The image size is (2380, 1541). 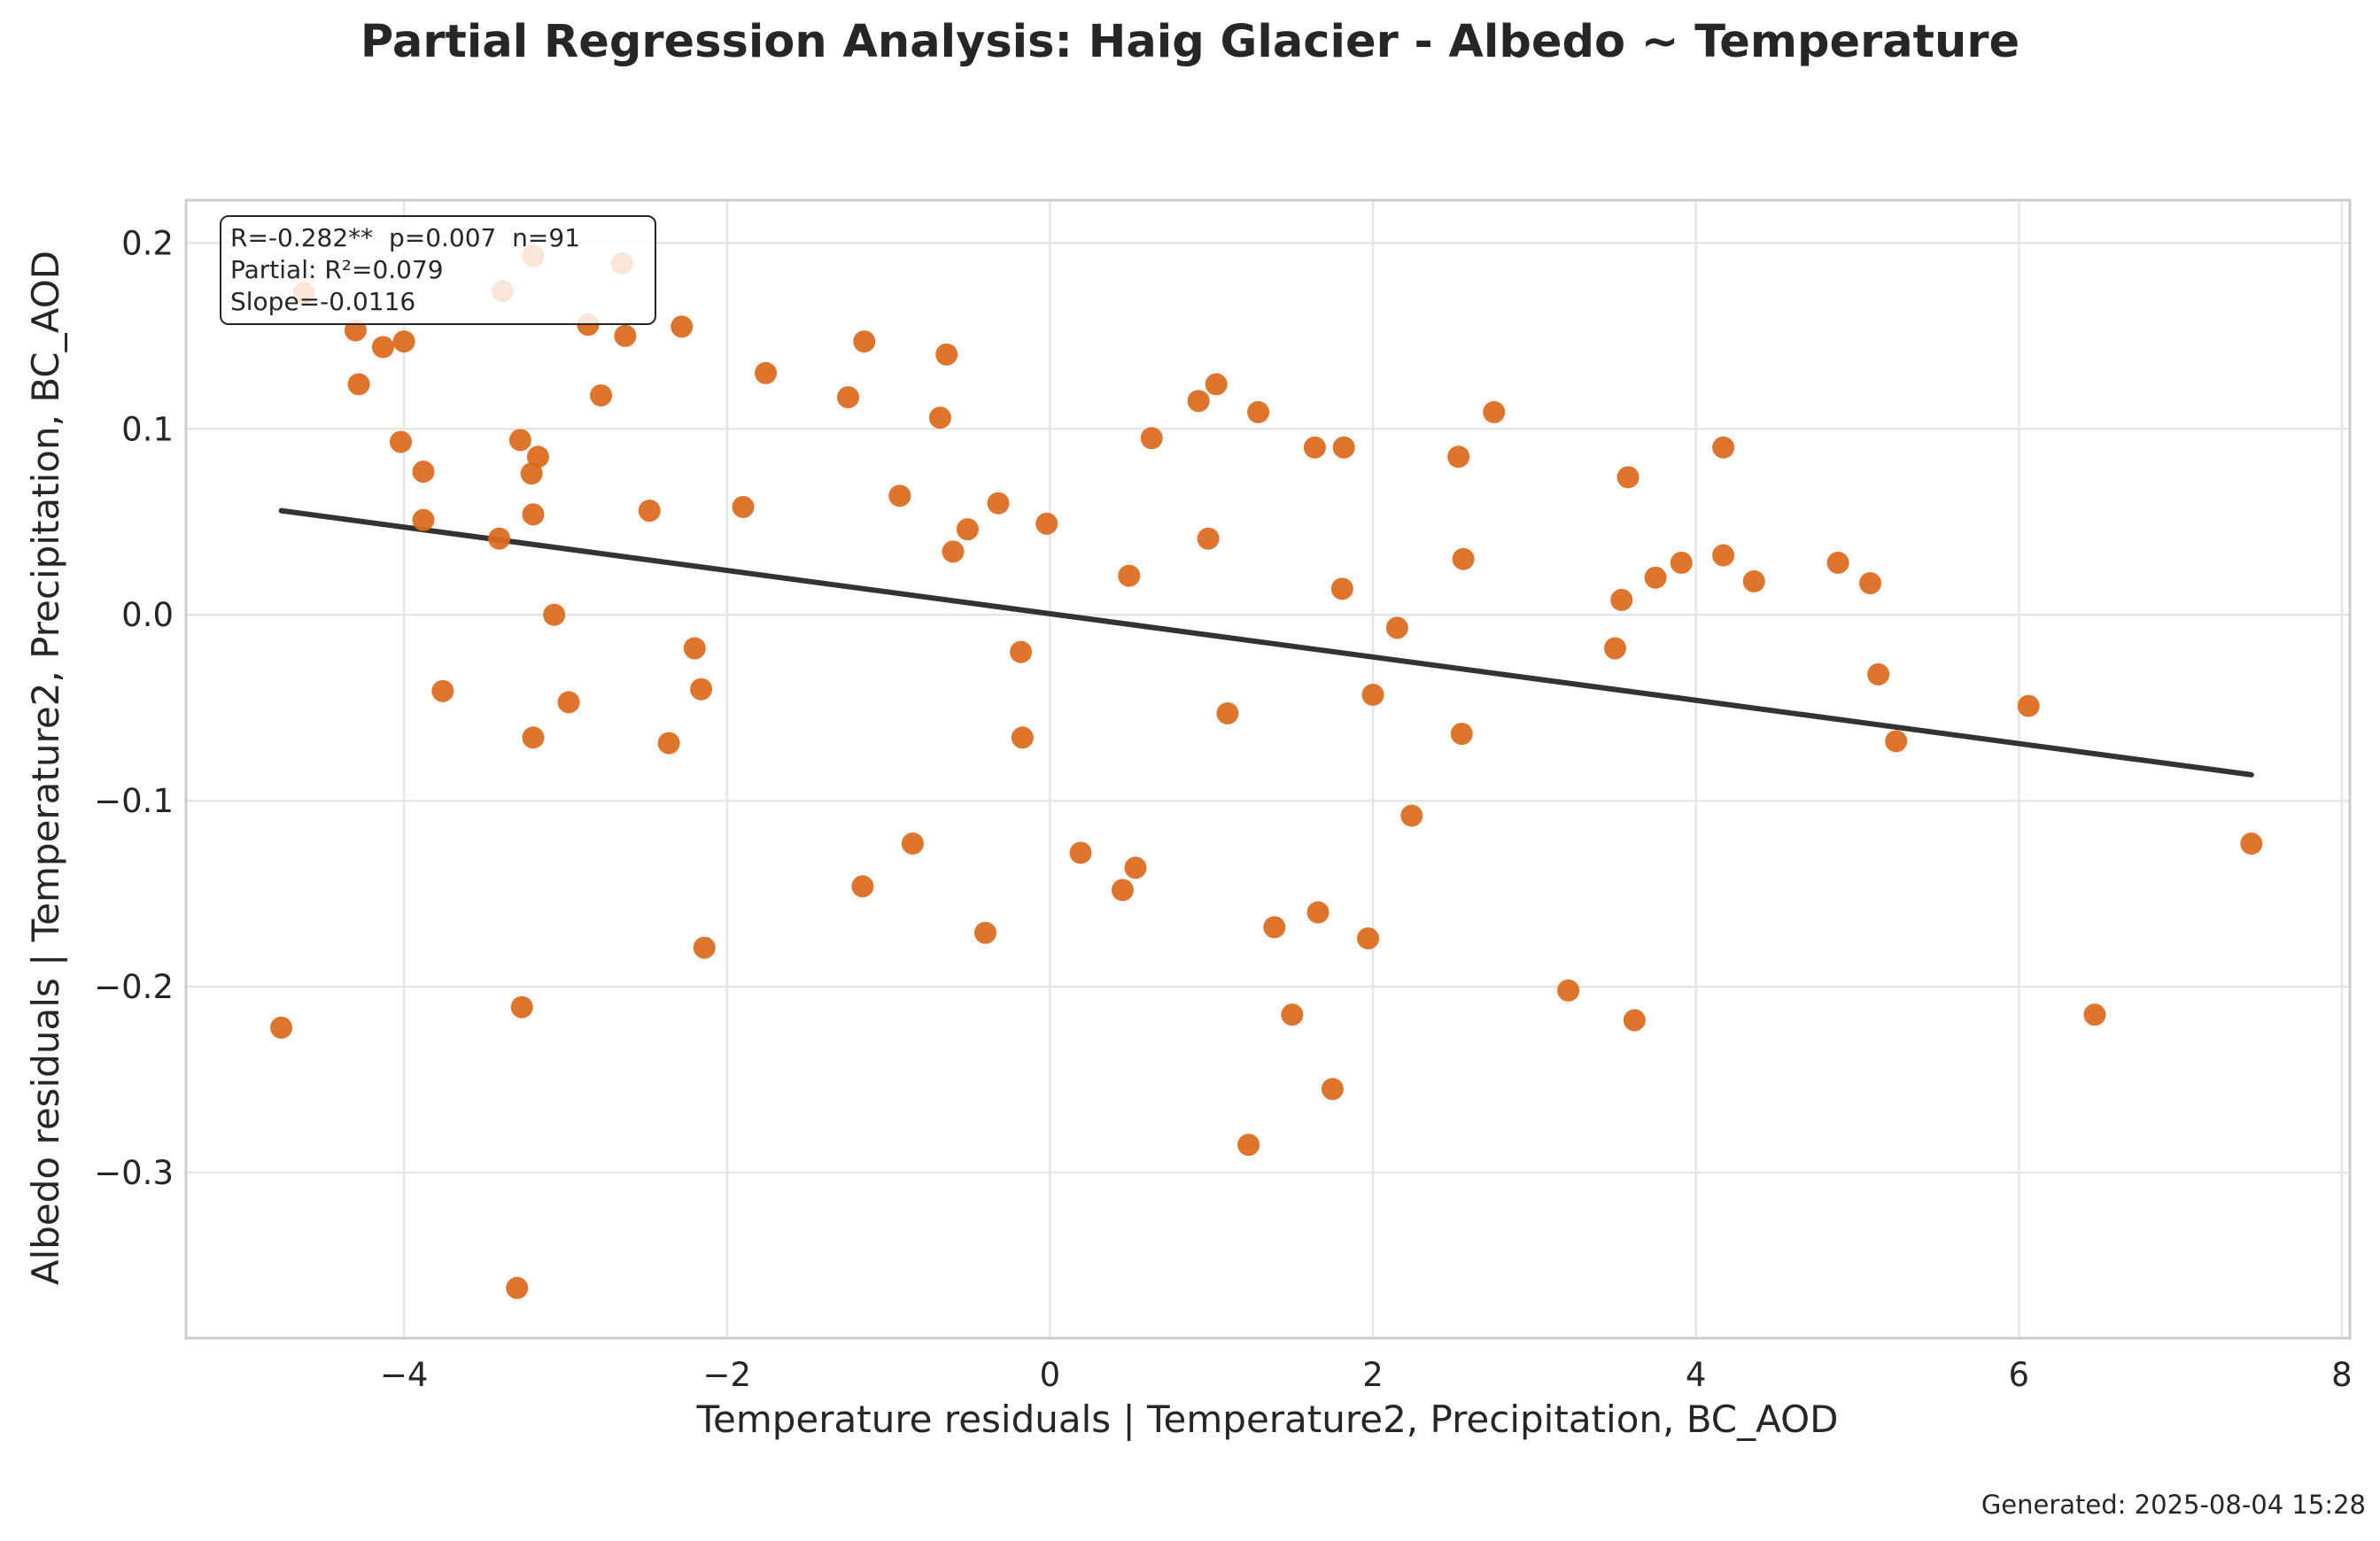 What do you see at coordinates (134, 801) in the screenshot?
I see `y-tick-label: −0.1` at bounding box center [134, 801].